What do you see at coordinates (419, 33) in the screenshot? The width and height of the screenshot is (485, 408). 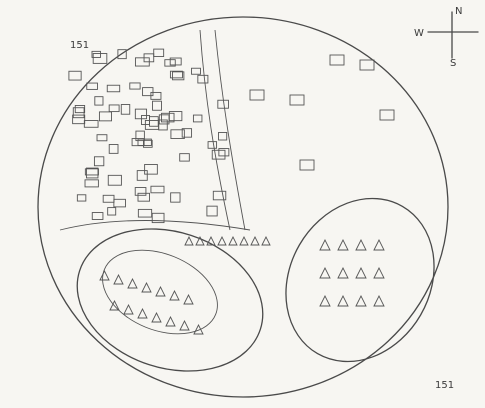 I see `compass-west: W` at bounding box center [419, 33].